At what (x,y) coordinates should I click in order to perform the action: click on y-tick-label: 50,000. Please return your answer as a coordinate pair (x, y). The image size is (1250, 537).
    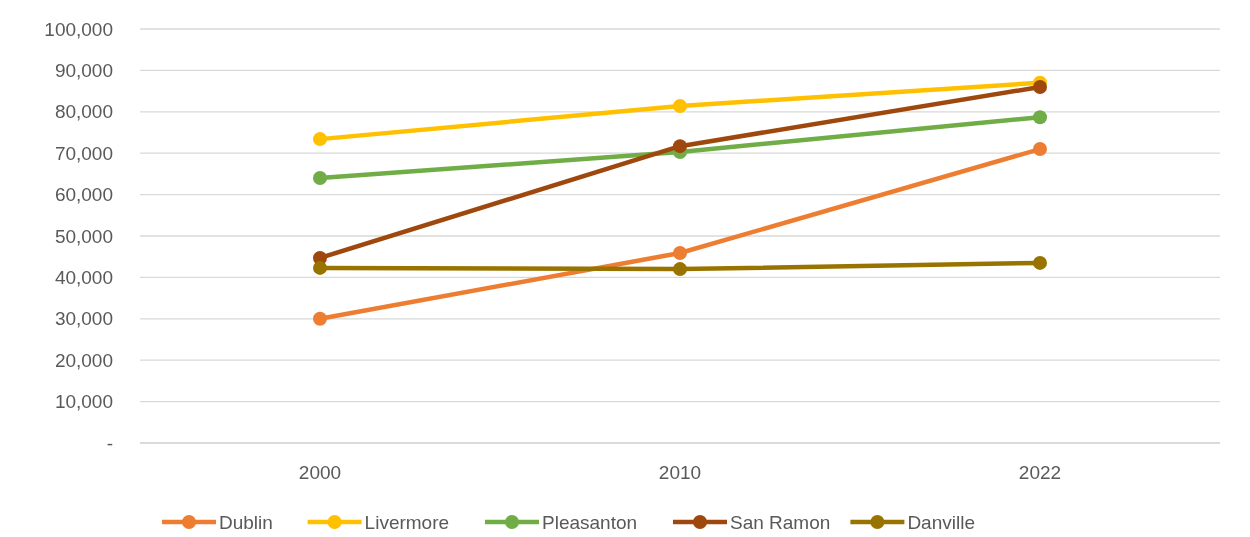
    Looking at the image, I should click on (83, 236).